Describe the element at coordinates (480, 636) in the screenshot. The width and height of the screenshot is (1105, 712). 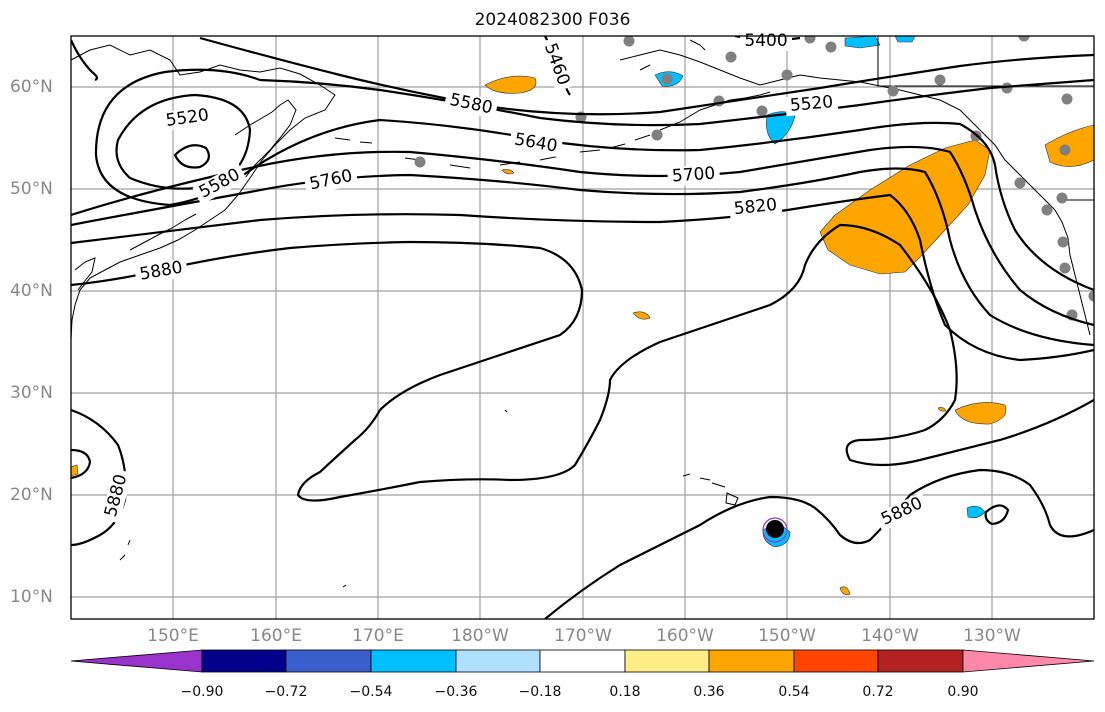
I see `lon-label-180w: 180°W` at that location.